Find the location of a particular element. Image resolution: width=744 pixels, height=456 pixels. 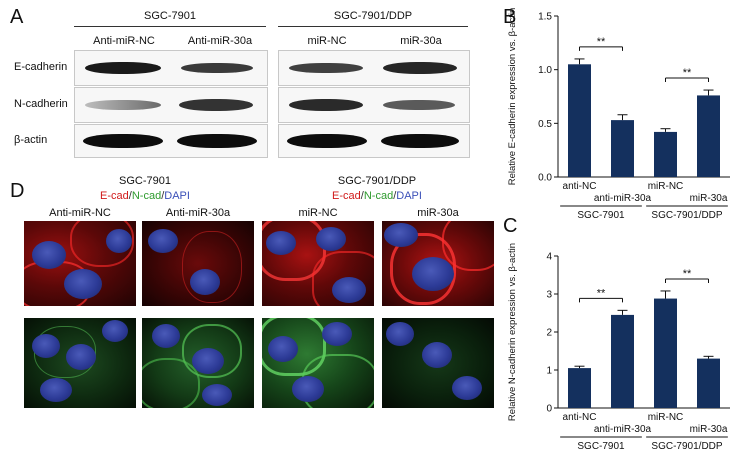

group-label: SGC-7901 is located at coordinates (601, 215).